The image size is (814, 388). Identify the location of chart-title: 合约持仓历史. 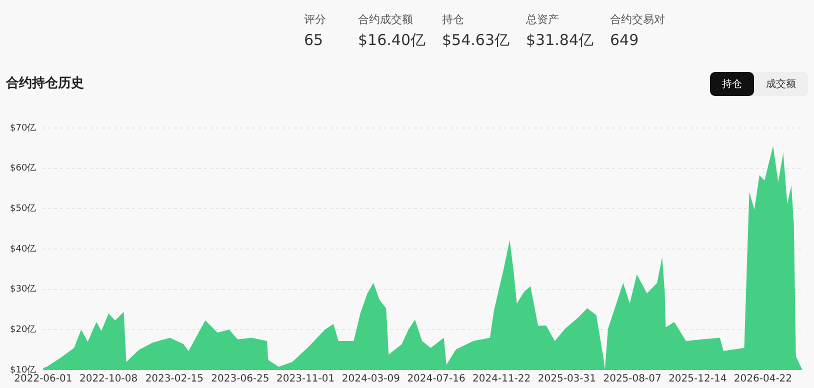
(45, 83).